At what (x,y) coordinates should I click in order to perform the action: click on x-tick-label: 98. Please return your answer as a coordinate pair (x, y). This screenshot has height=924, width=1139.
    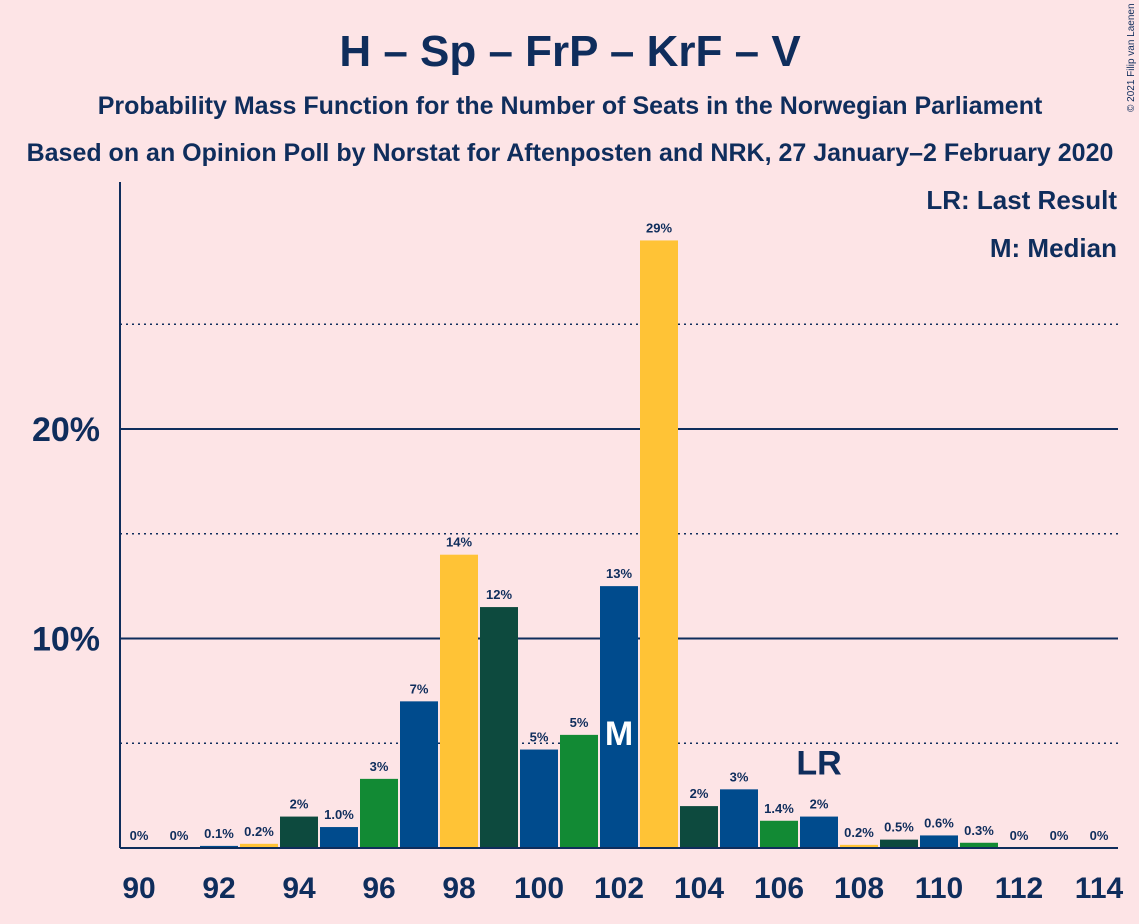
    Looking at the image, I should click on (458, 888).